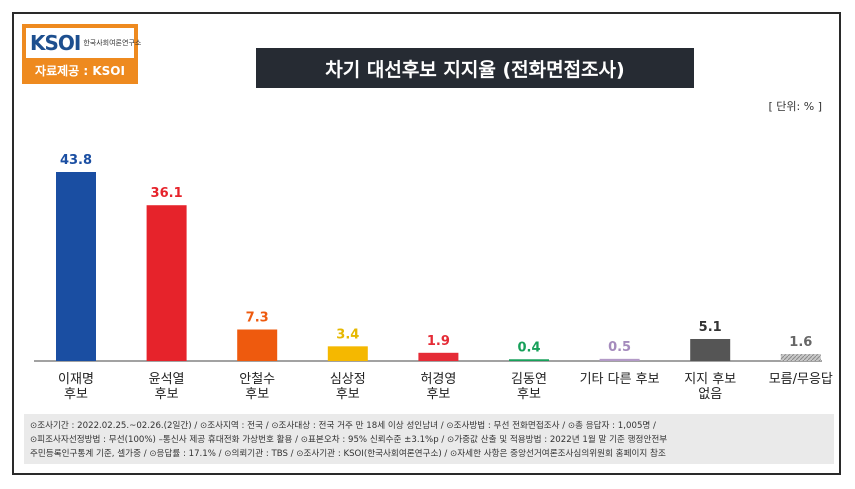 This screenshot has height=489, width=855. What do you see at coordinates (800, 342) in the screenshot?
I see `data-label: 1.6` at bounding box center [800, 342].